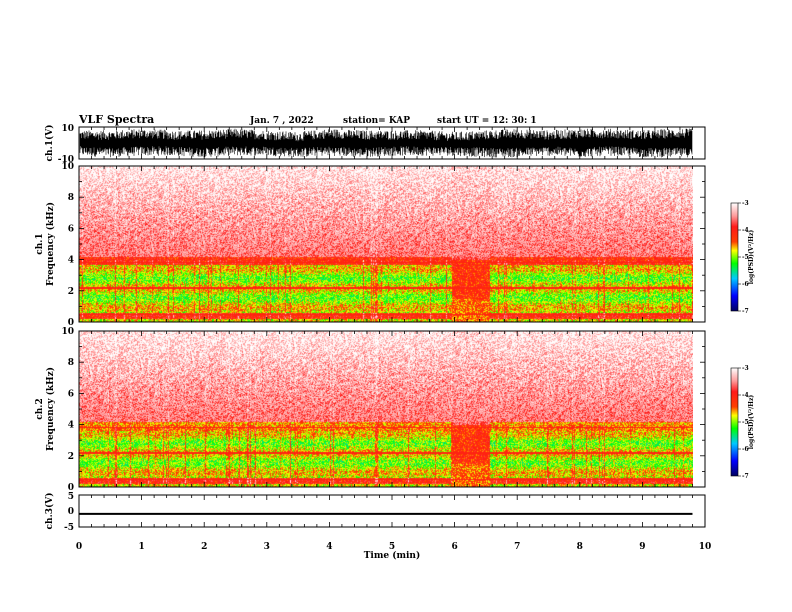  What do you see at coordinates (67, 129) in the screenshot?
I see `ch1-ytick-top: 10` at bounding box center [67, 129].